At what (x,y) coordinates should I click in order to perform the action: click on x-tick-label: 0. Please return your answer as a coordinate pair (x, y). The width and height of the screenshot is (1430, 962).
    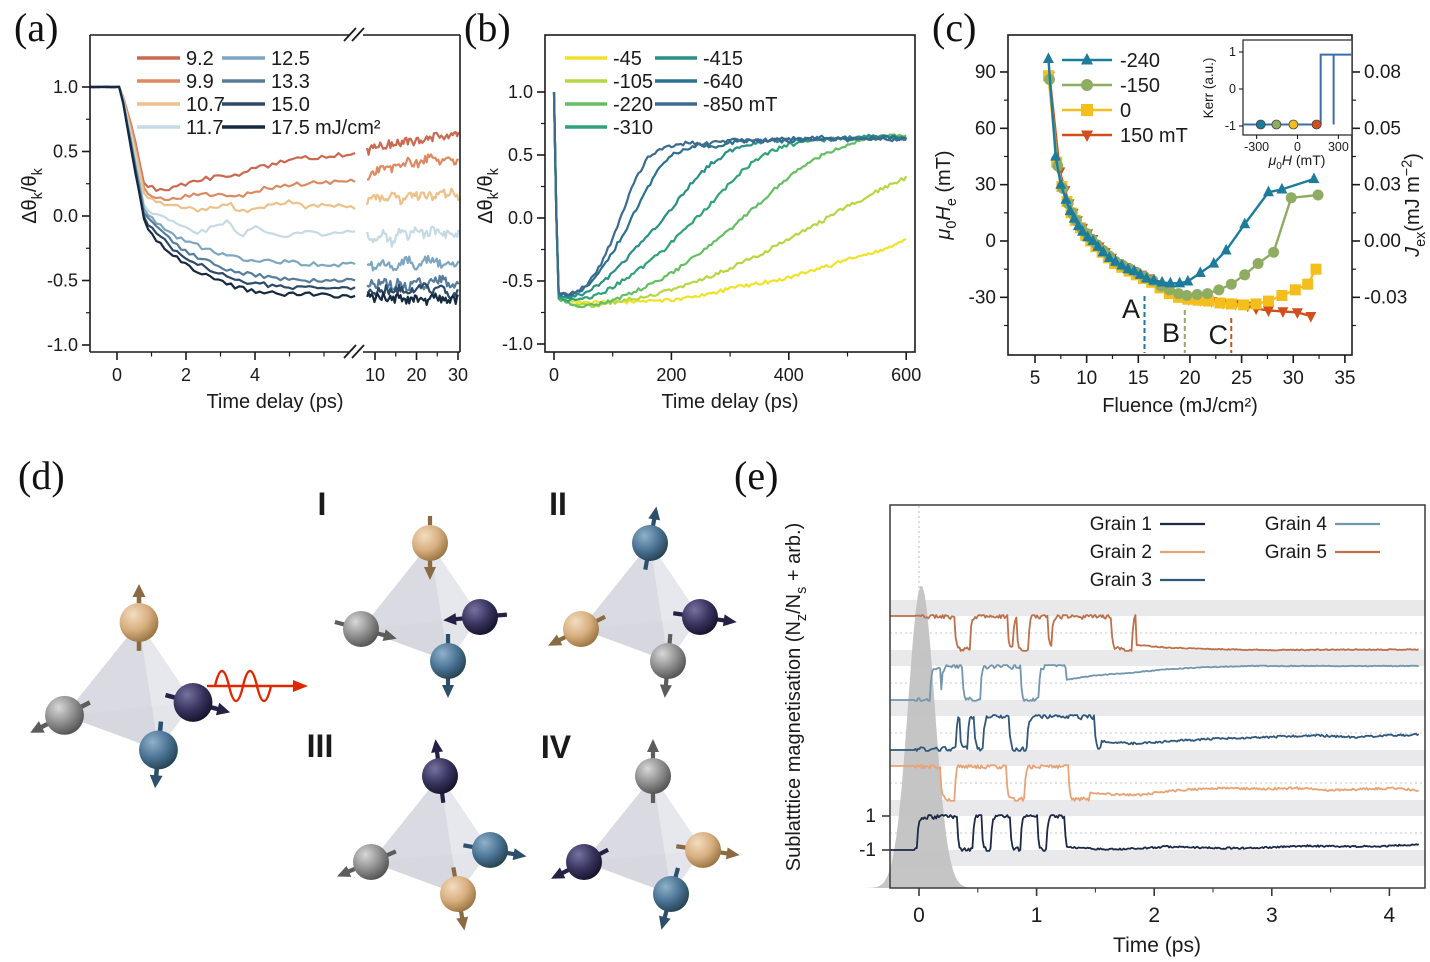
    Looking at the image, I should click on (919, 915).